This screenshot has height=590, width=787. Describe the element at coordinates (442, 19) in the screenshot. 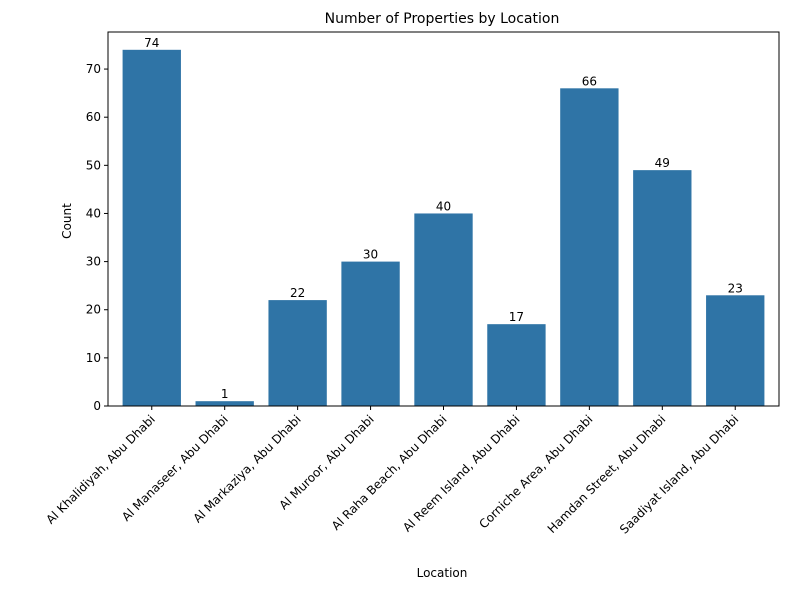

I see `chart-title: Number of Properties by Location` at that location.